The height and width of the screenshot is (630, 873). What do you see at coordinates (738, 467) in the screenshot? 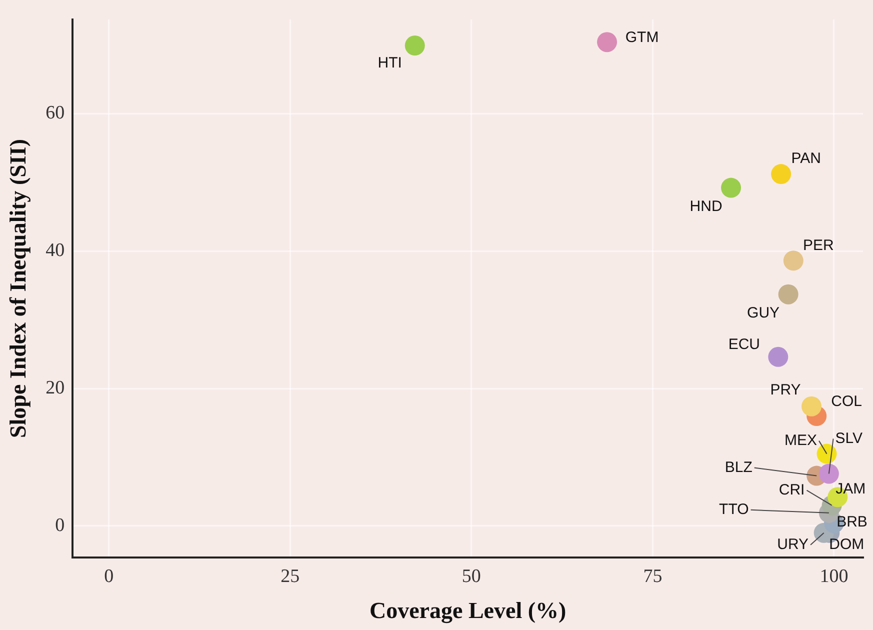
I see `text: BLZ` at bounding box center [738, 467].